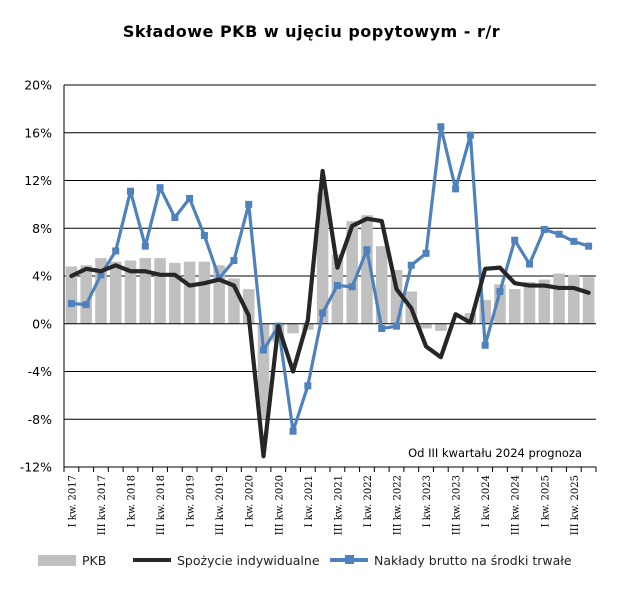  I want to click on forecast-annotation: Od III kwartału 2024 prognoza, so click(495, 453).